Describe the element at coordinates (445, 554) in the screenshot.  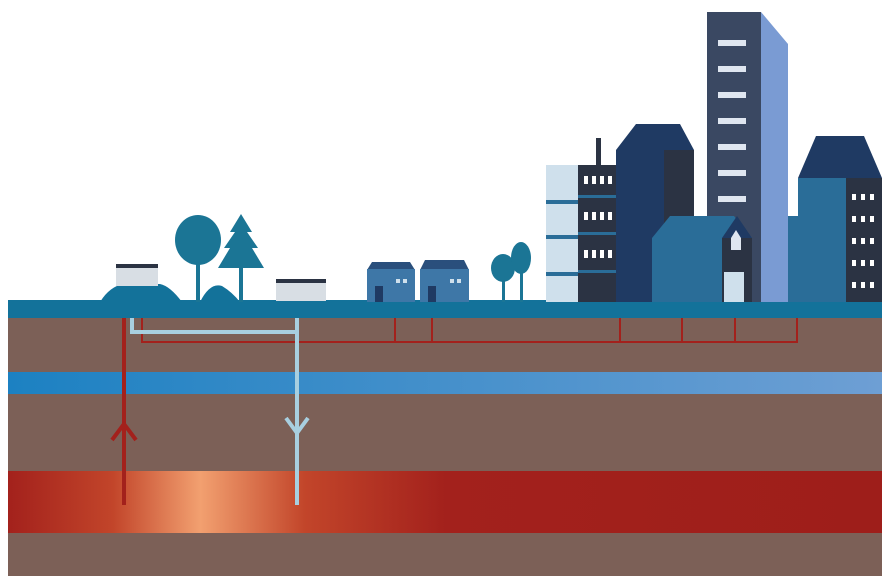
I see `soil-lower` at that location.